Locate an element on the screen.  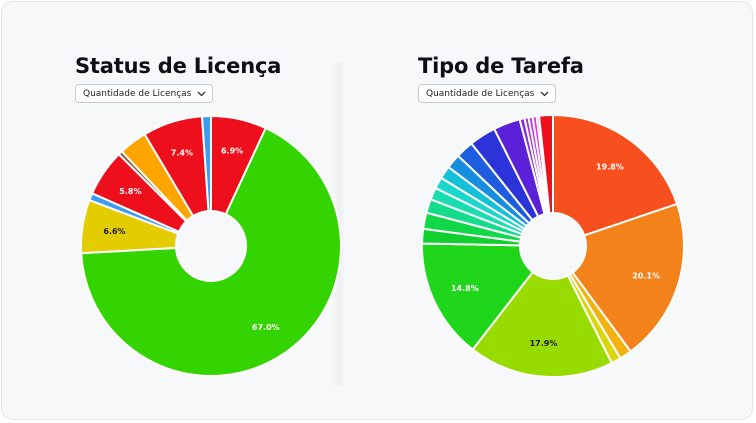
slice-label: 14.8% is located at coordinates (465, 288).